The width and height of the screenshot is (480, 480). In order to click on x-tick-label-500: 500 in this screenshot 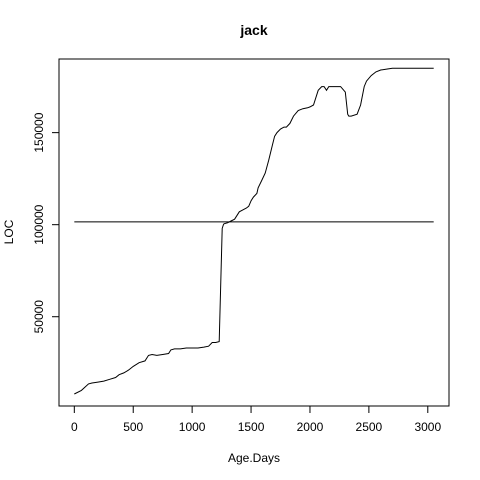, I will do `click(133, 427)`.